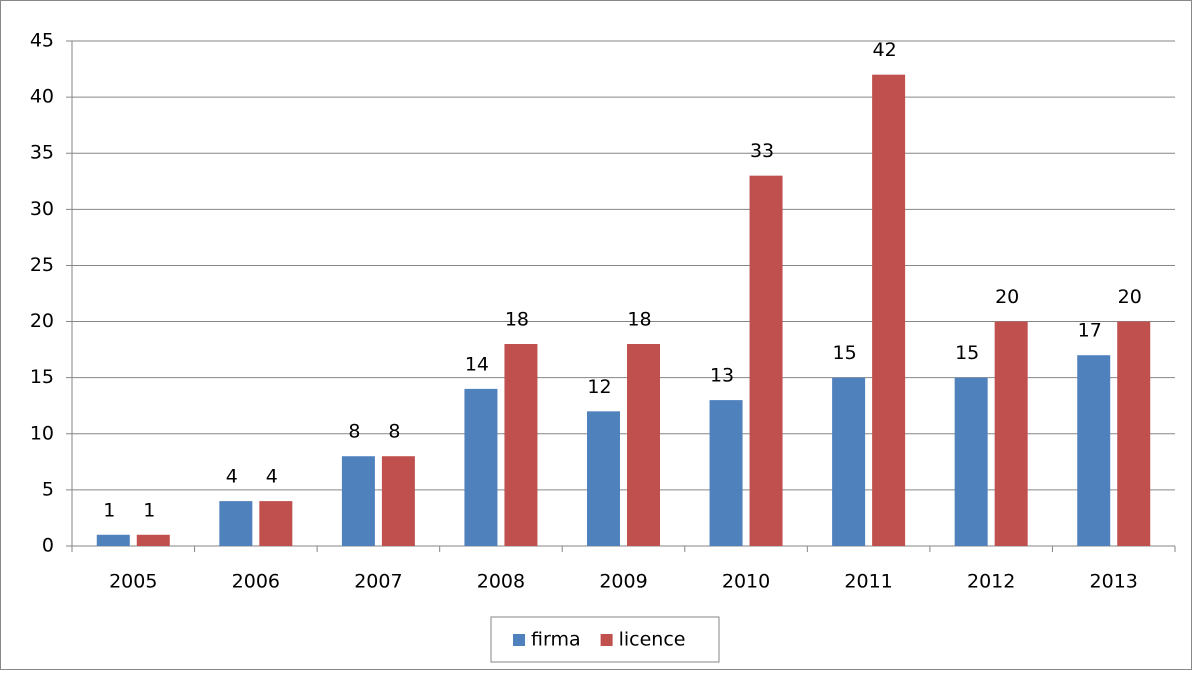  I want to click on y-tick-label: 25, so click(42, 265).